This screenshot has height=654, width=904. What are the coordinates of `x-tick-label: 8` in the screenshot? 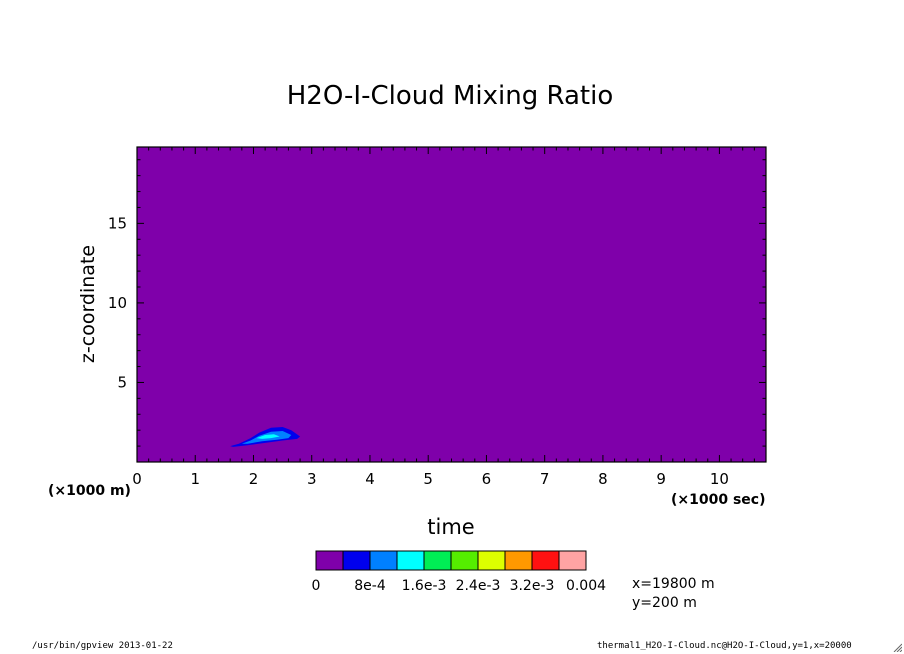 It's located at (603, 479).